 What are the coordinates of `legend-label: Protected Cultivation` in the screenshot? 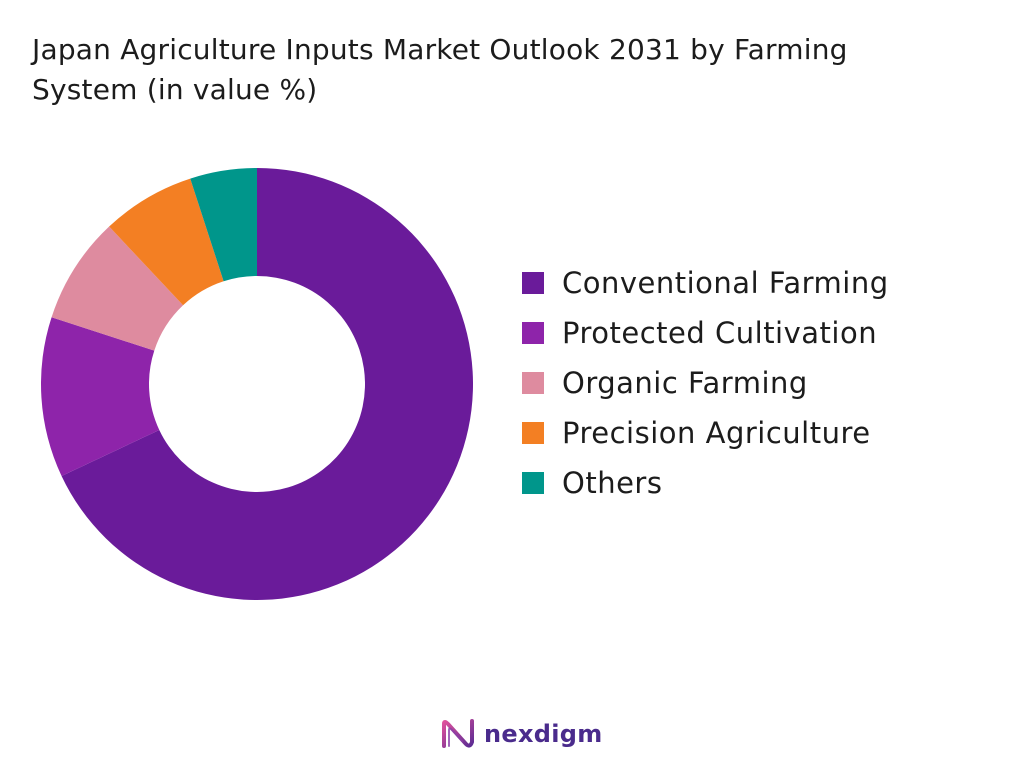 It's located at (720, 333).